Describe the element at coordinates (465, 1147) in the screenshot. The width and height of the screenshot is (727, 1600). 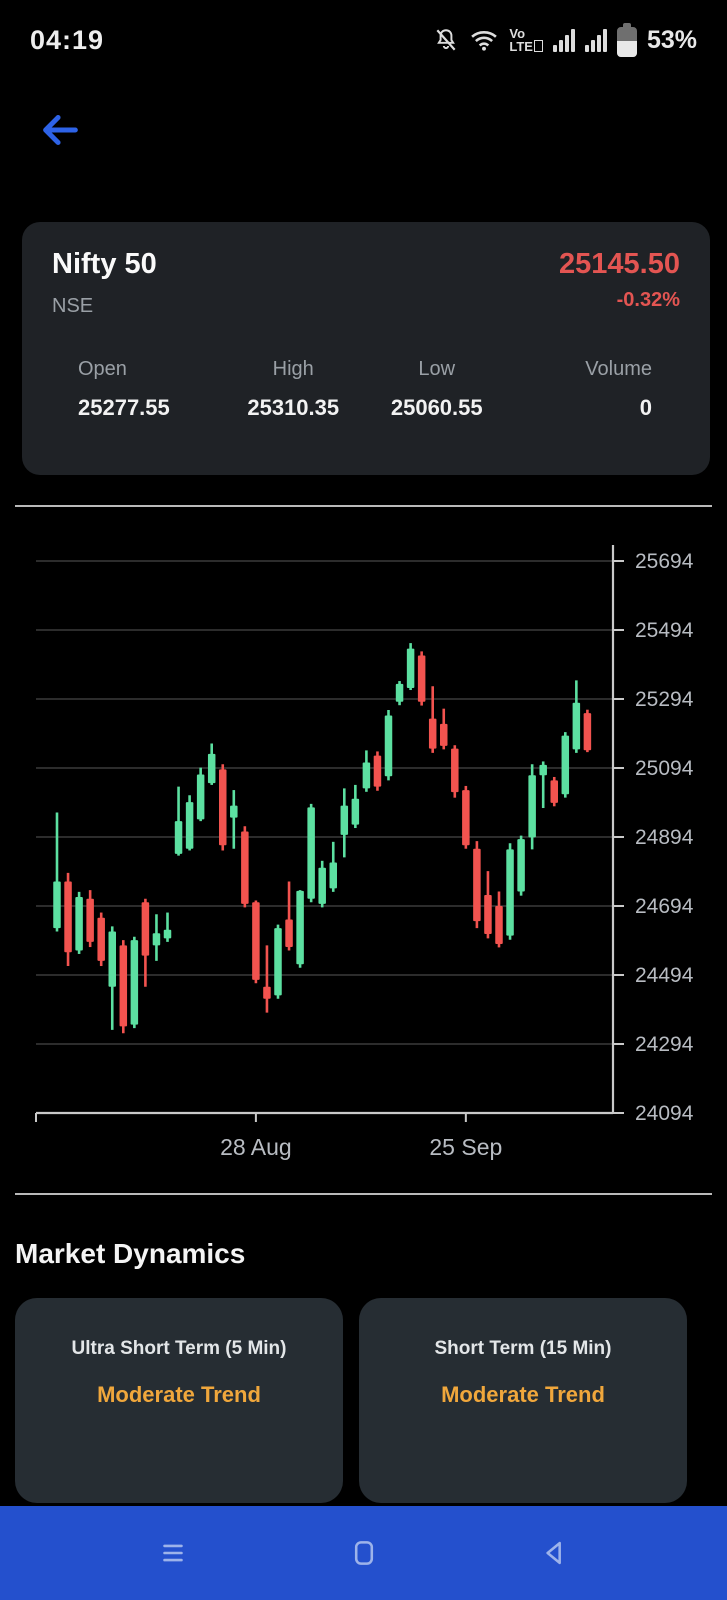
I see `x-tick-label: 25 Sep` at that location.